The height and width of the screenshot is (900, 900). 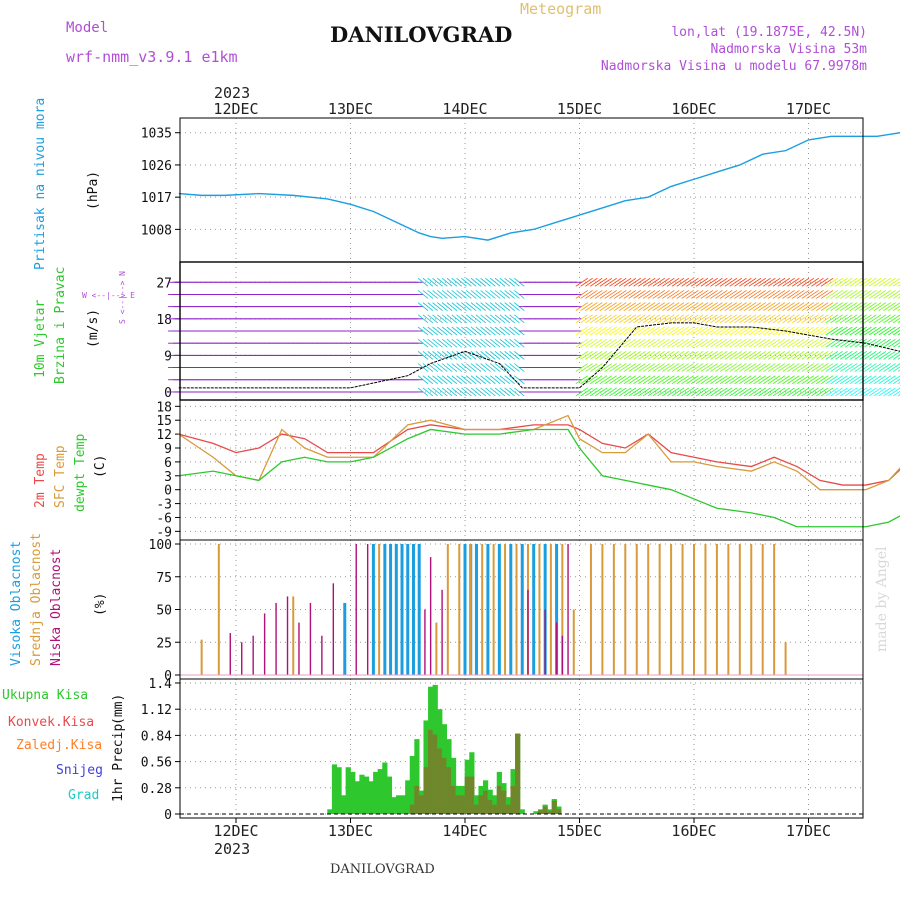 I want to click on sfc-temp-line, so click(x=539, y=452).